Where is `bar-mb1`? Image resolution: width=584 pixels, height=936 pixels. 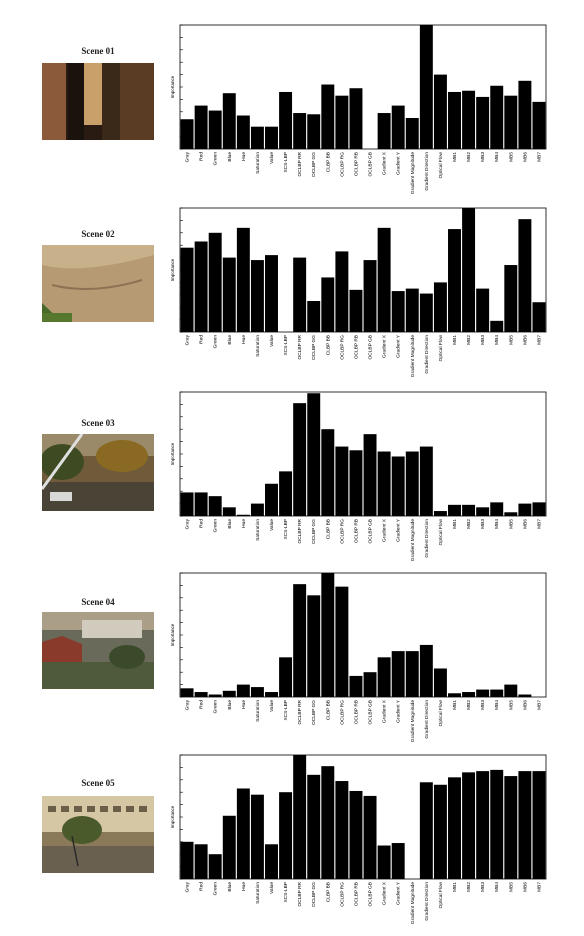 bar-mb1 is located at coordinates (454, 280).